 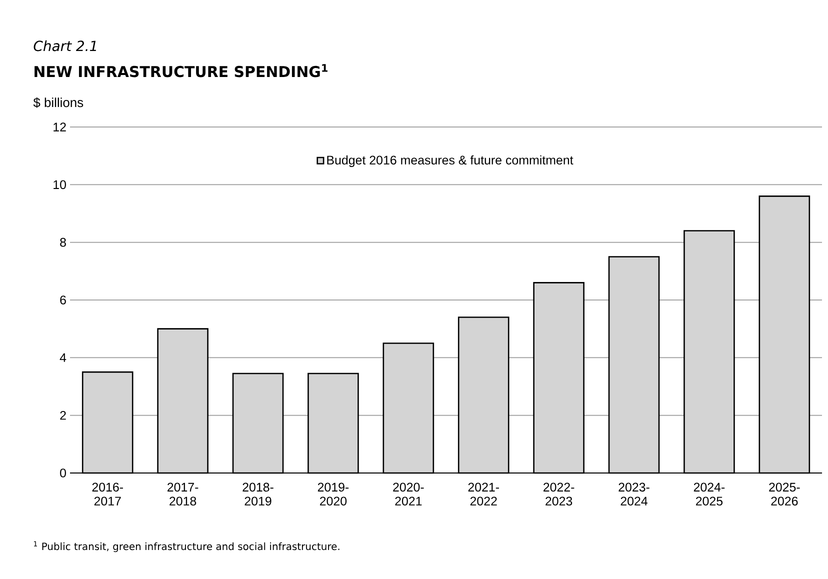 What do you see at coordinates (63, 300) in the screenshot?
I see `y-tick-label: 6` at bounding box center [63, 300].